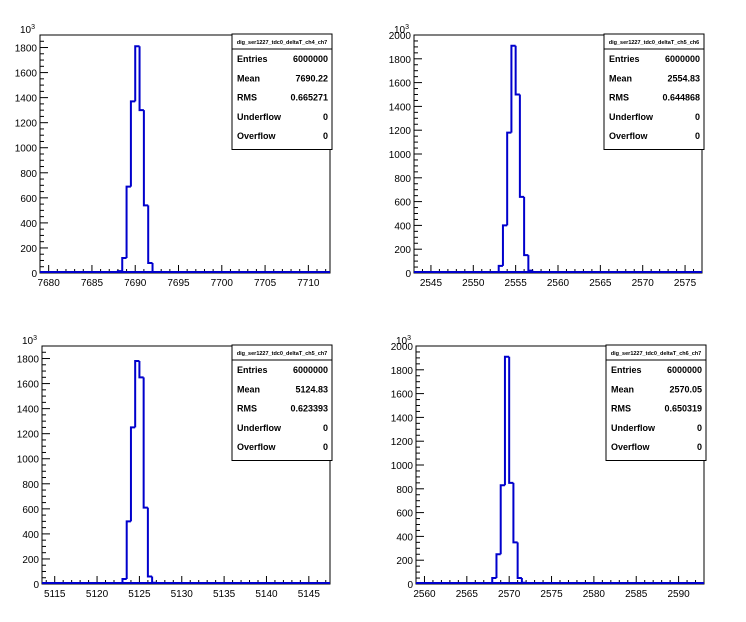 The height and width of the screenshot is (622, 746). I want to click on x-tick-label: 7685, so click(92, 283).